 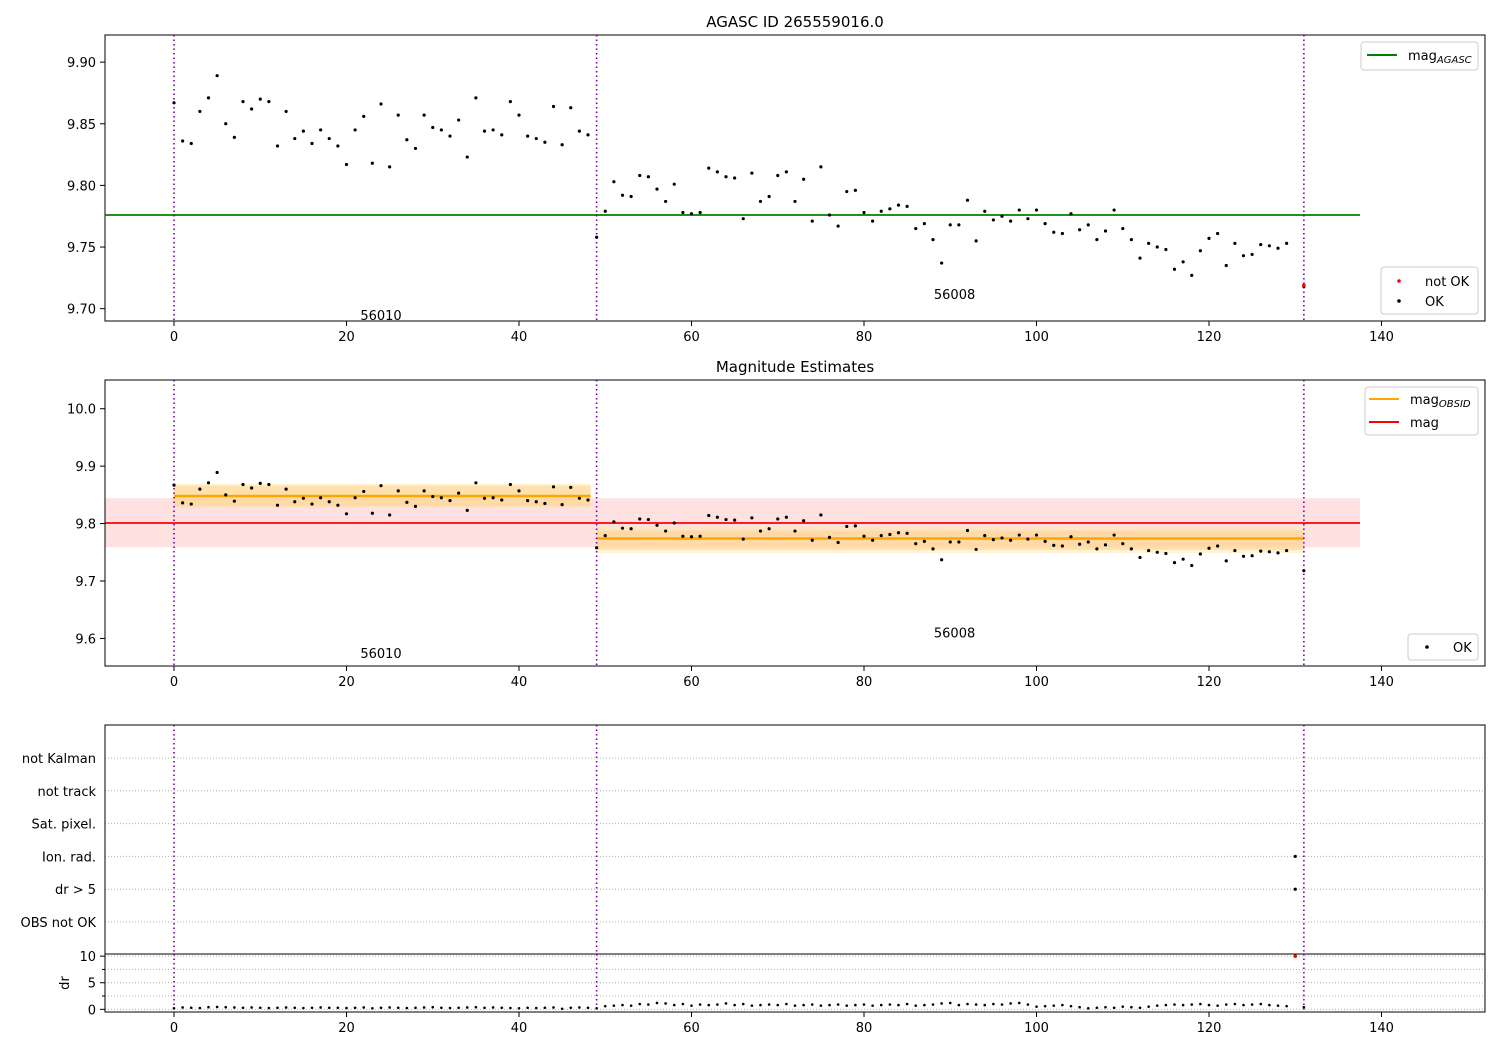 What do you see at coordinates (65, 983) in the screenshot?
I see `dr-ylabel: dr` at bounding box center [65, 983].